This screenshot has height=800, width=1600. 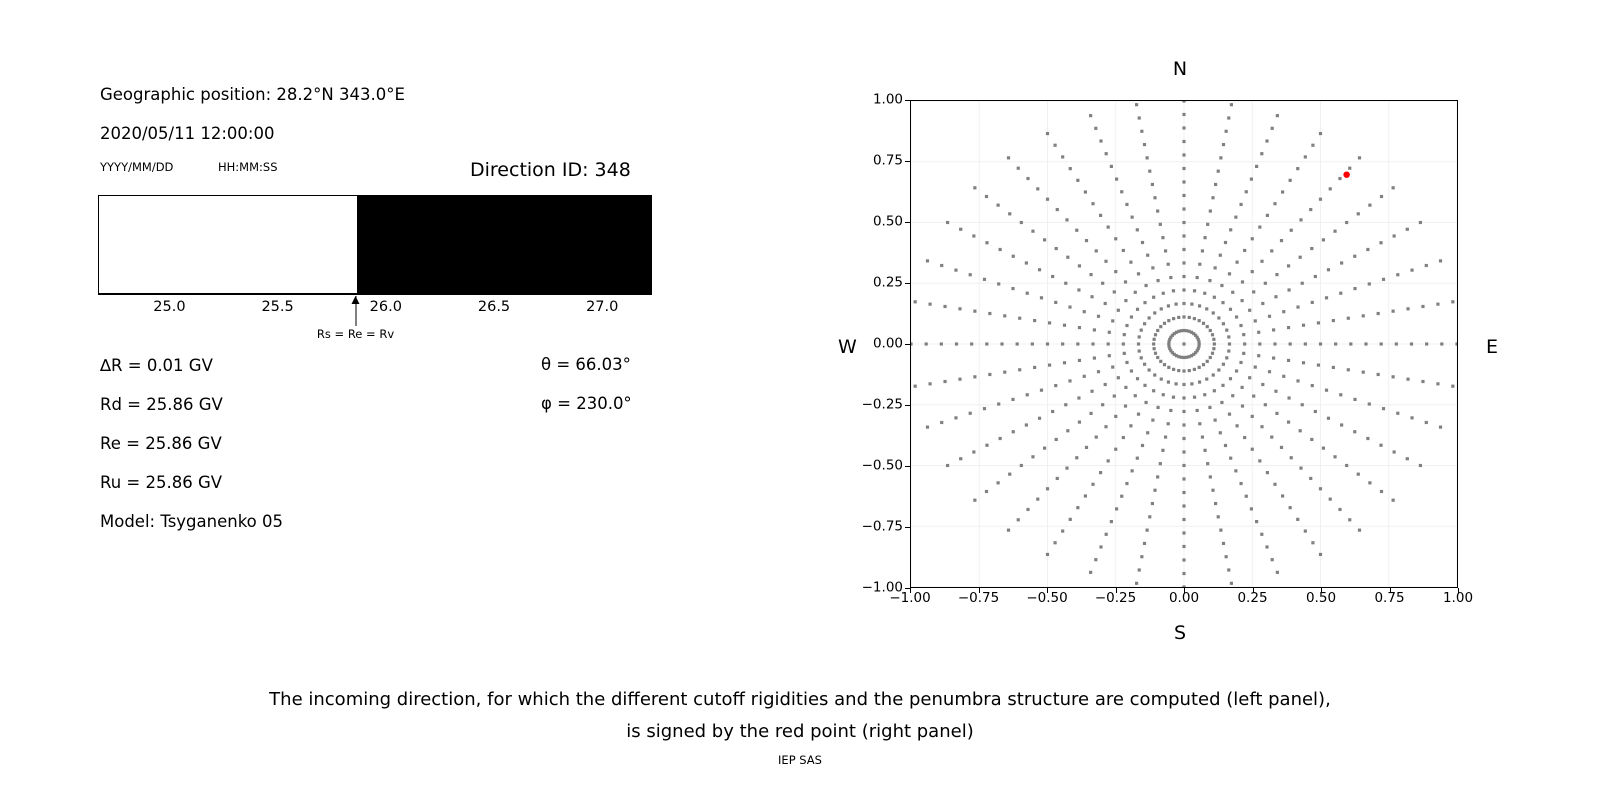 What do you see at coordinates (375, 294) in the screenshot?
I see `penumbra-axis-line` at bounding box center [375, 294].